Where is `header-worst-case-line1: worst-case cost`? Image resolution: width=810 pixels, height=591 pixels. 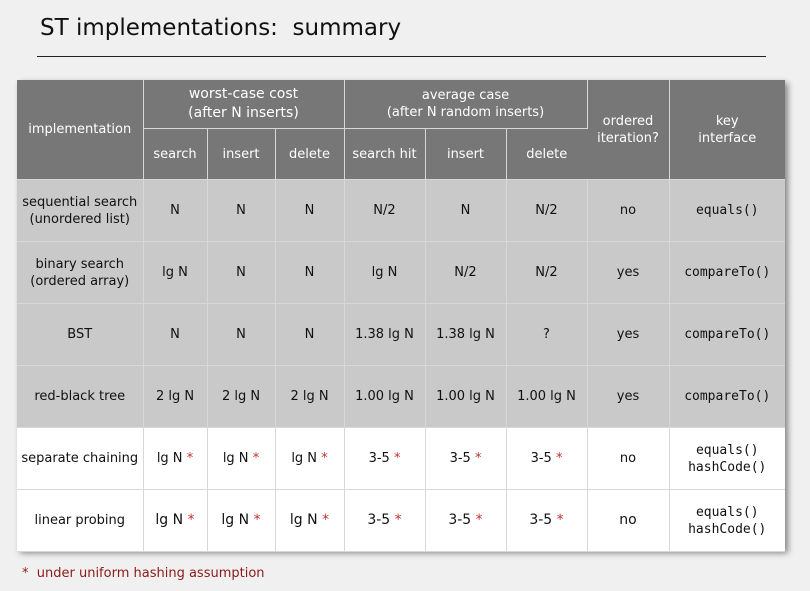
header-worst-case-line1: worst-case cost is located at coordinates (243, 94).